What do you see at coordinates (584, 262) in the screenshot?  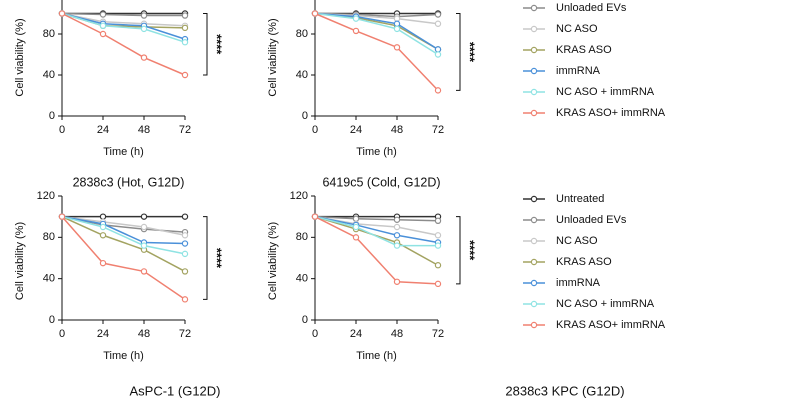 I see `legend-label: KRAS ASO` at bounding box center [584, 262].